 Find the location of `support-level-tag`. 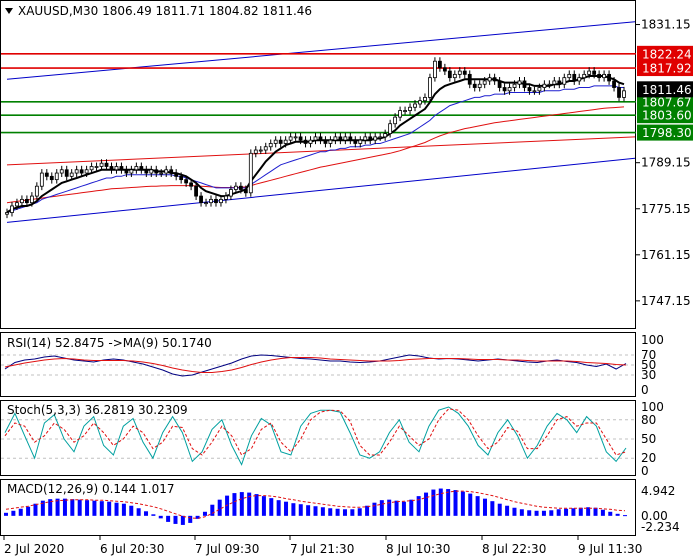

support-level-tag is located at coordinates (665, 115).